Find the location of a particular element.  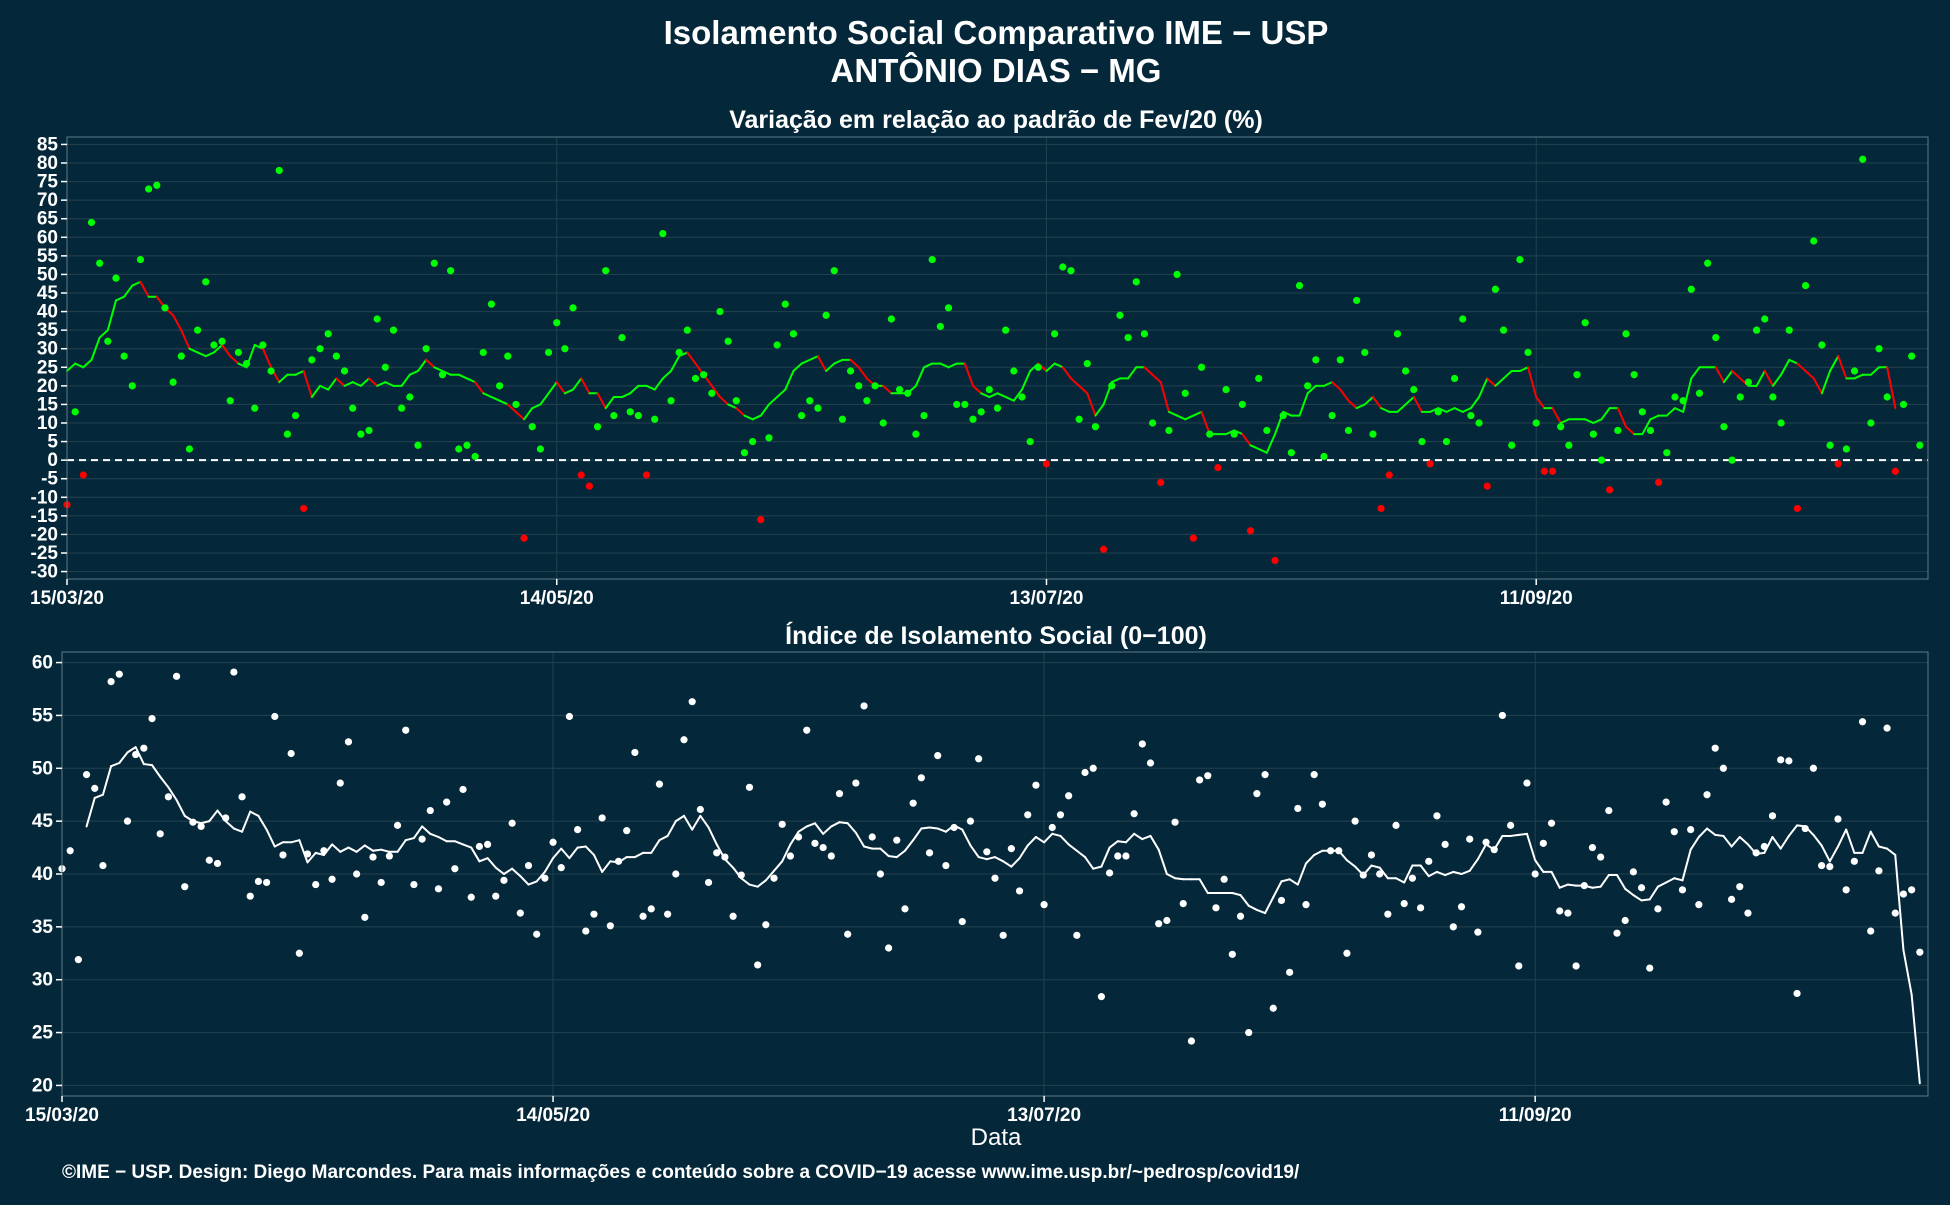

y-tick-label: 75 is located at coordinates (48, 182).